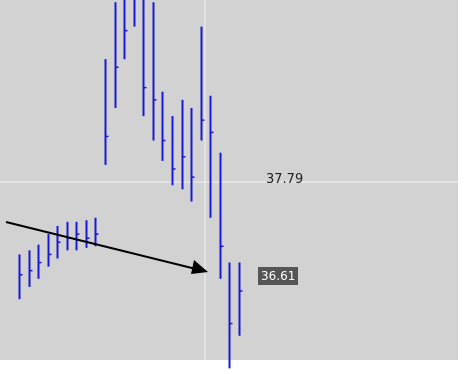  Describe the element at coordinates (103, 246) in the screenshot. I see `annotation-arrow-line` at that location.